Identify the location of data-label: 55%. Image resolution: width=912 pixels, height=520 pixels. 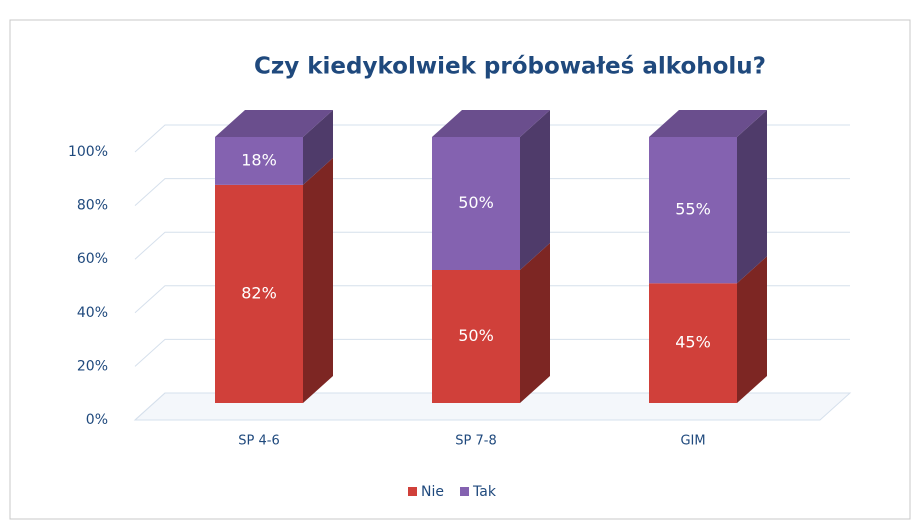
(693, 209).